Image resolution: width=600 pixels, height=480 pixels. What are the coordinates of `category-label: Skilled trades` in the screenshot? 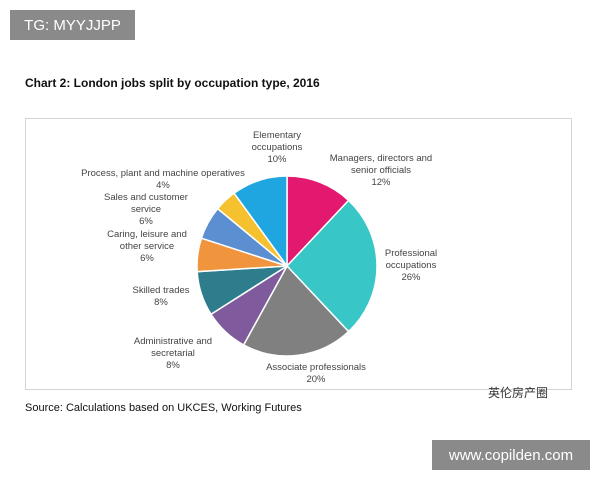 It's located at (161, 290).